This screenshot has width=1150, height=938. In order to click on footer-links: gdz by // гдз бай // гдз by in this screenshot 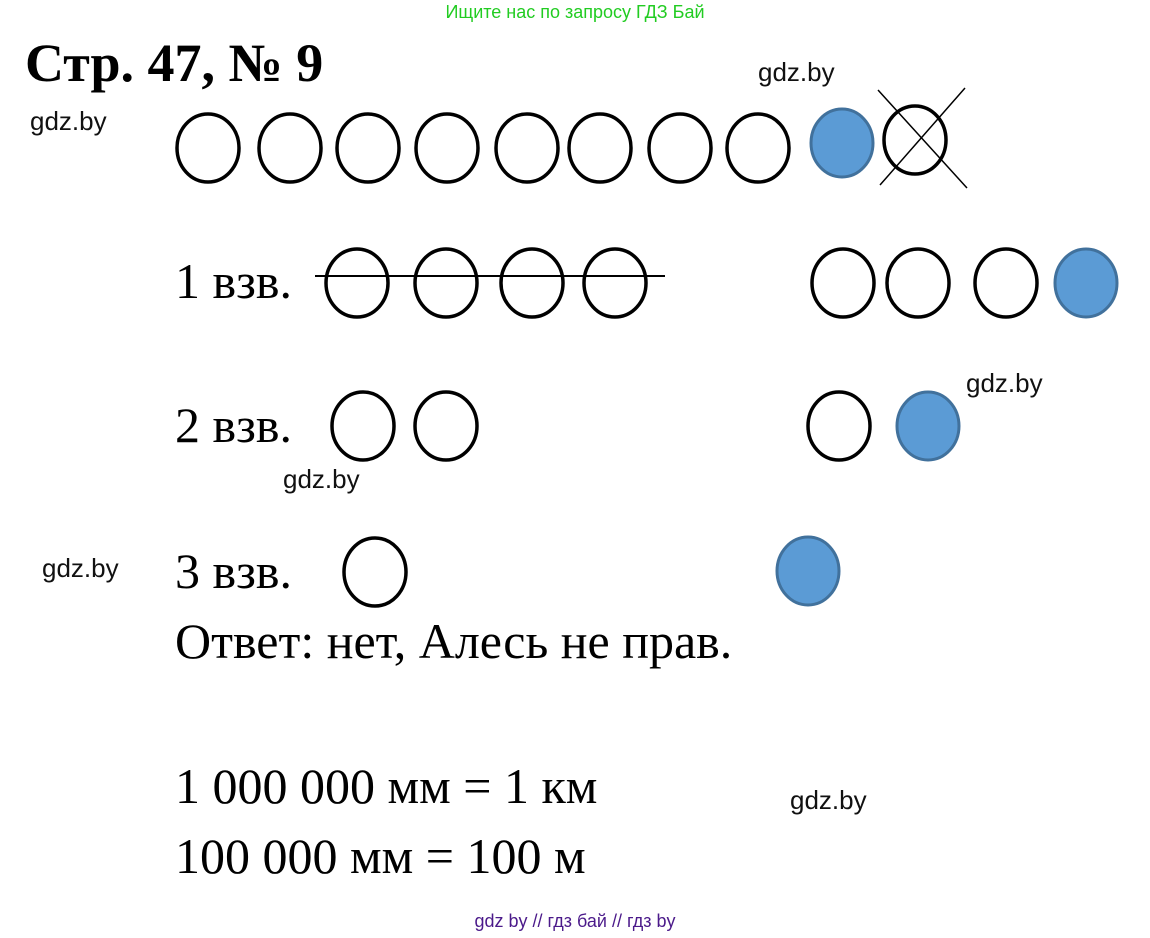, I will do `click(575, 921)`.